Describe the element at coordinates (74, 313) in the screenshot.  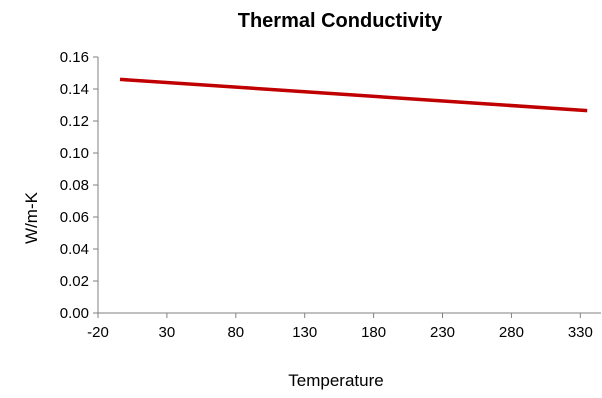
I see `y-tick-label: 0.00` at that location.